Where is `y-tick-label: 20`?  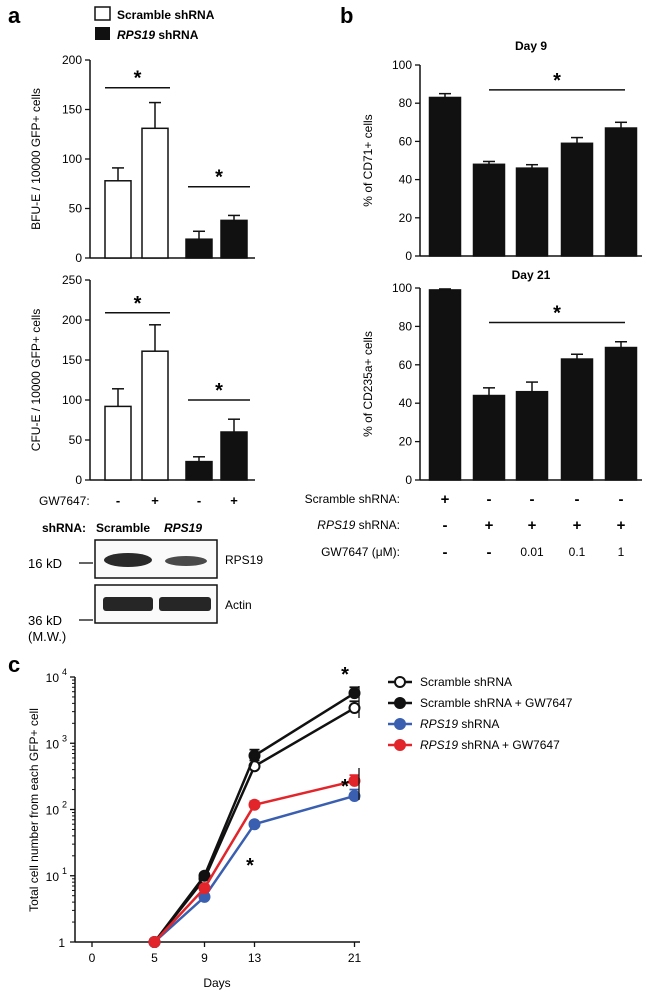
y-tick-label: 20 is located at coordinates (406, 442).